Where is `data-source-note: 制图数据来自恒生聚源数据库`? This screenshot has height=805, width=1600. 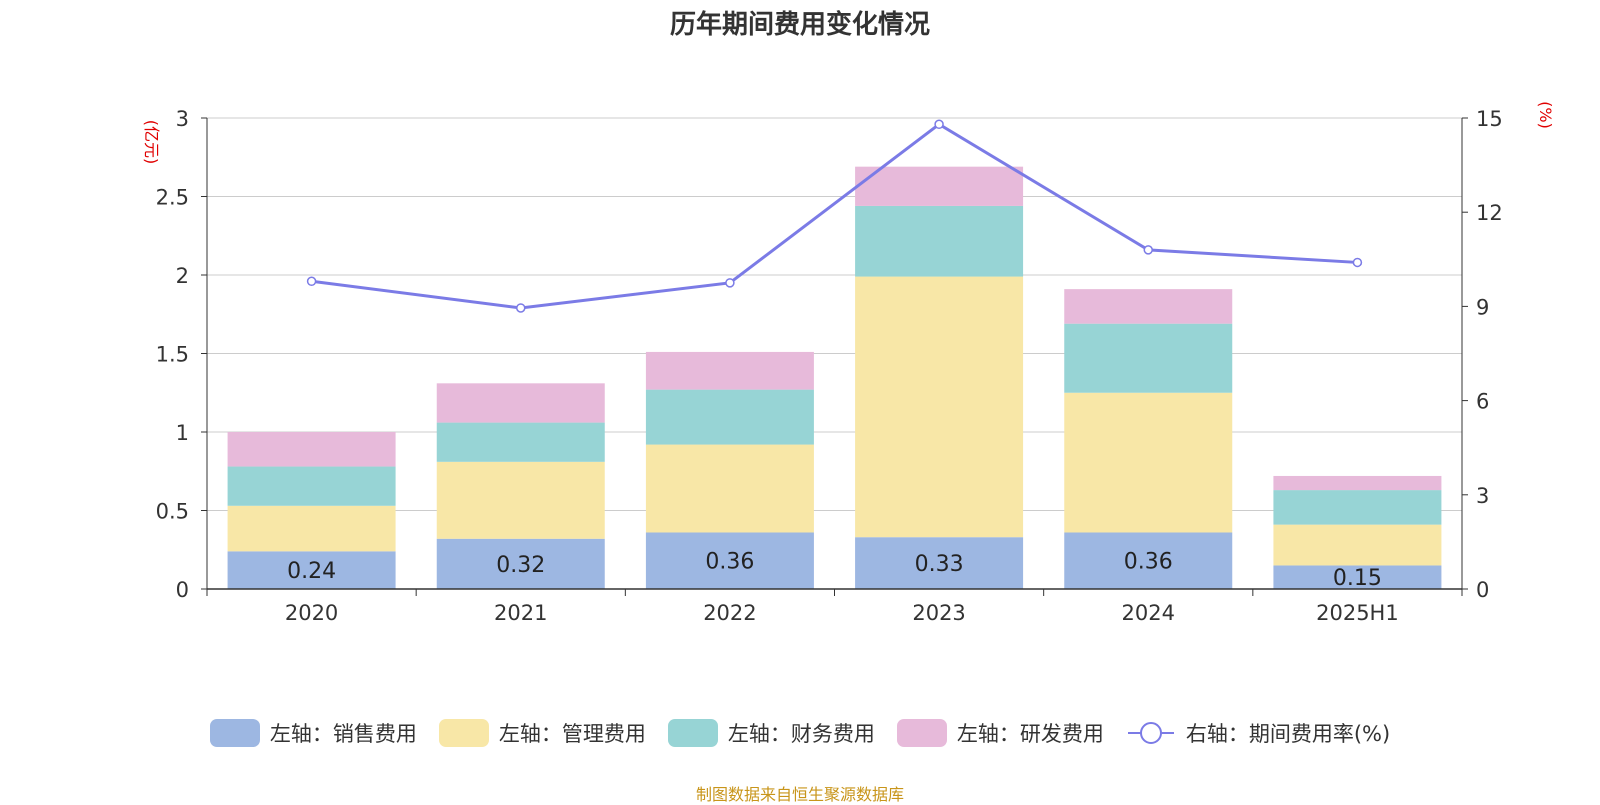
data-source-note: 制图数据来自恒生聚源数据库 is located at coordinates (799, 794).